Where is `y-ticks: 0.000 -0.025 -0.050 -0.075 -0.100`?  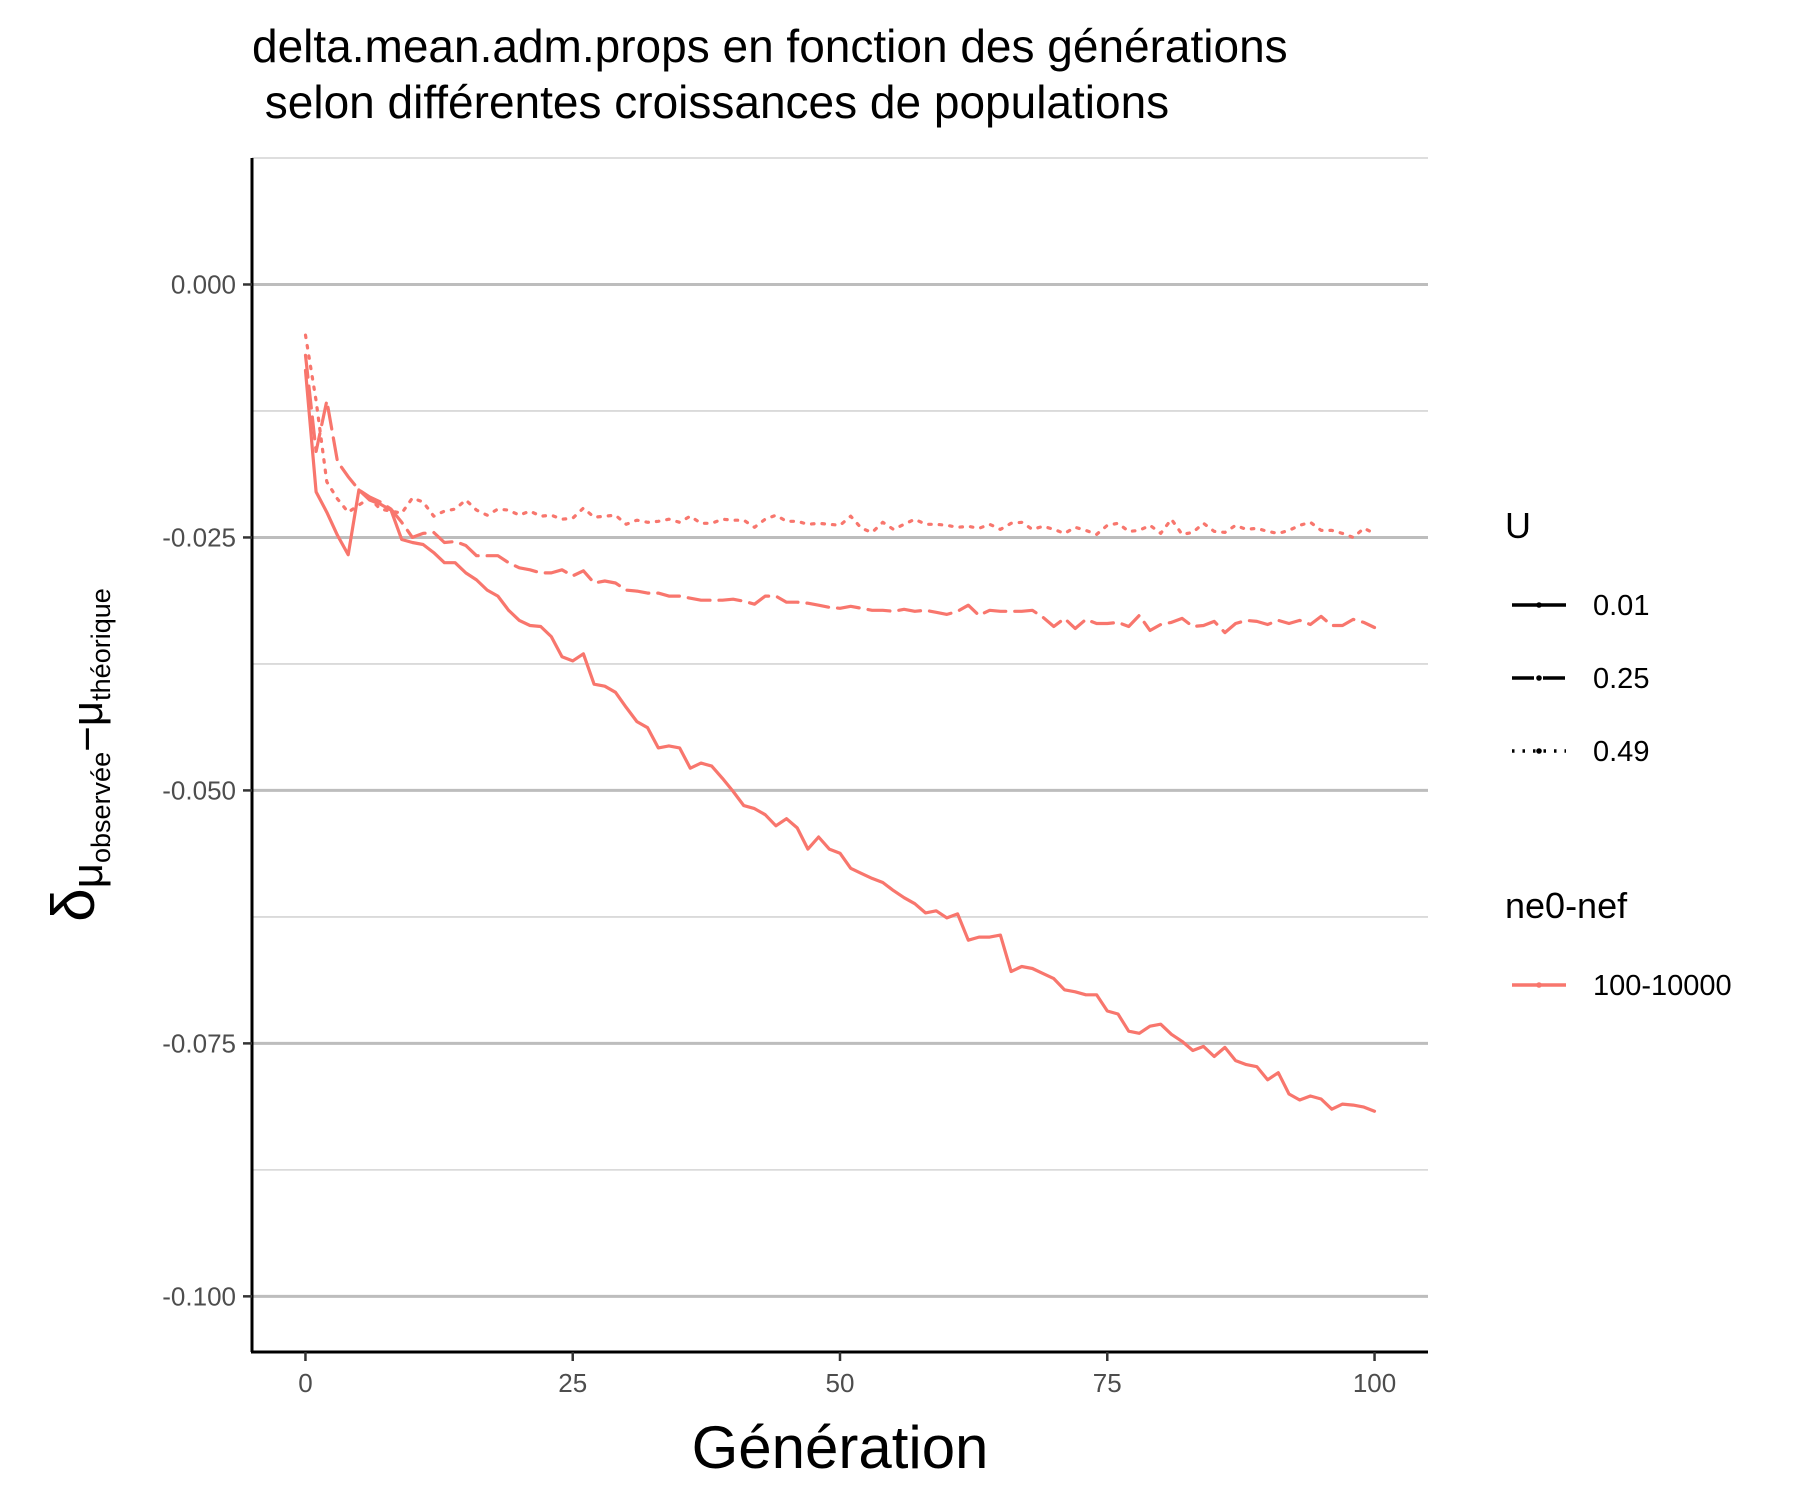 y-ticks: 0.000 -0.025 -0.050 -0.075 -0.100 is located at coordinates (207, 790).